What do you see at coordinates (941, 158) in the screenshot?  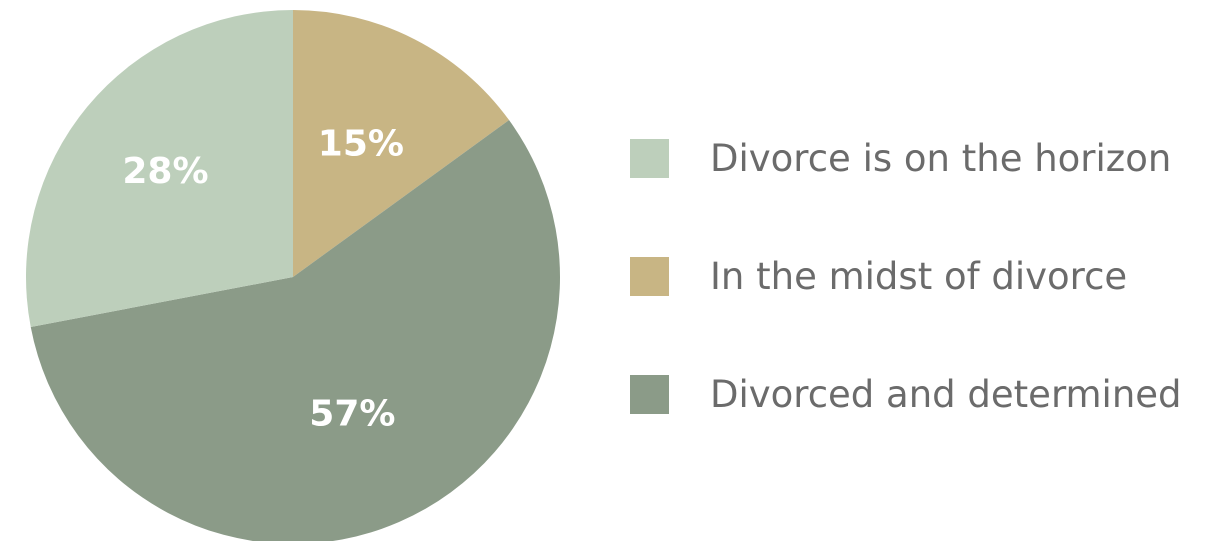 I see `legend-label-horizon: Divorce is on the horizon` at bounding box center [941, 158].